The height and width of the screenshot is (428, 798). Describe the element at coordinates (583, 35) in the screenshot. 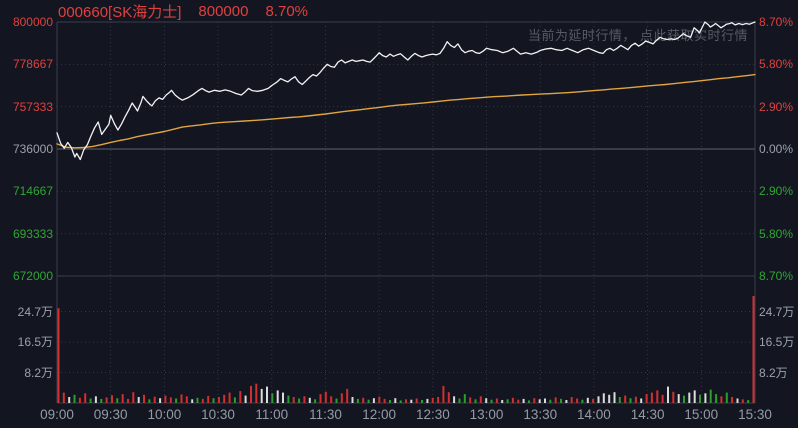

I see `delayed-quote-label: 当前为延时行情，` at that location.